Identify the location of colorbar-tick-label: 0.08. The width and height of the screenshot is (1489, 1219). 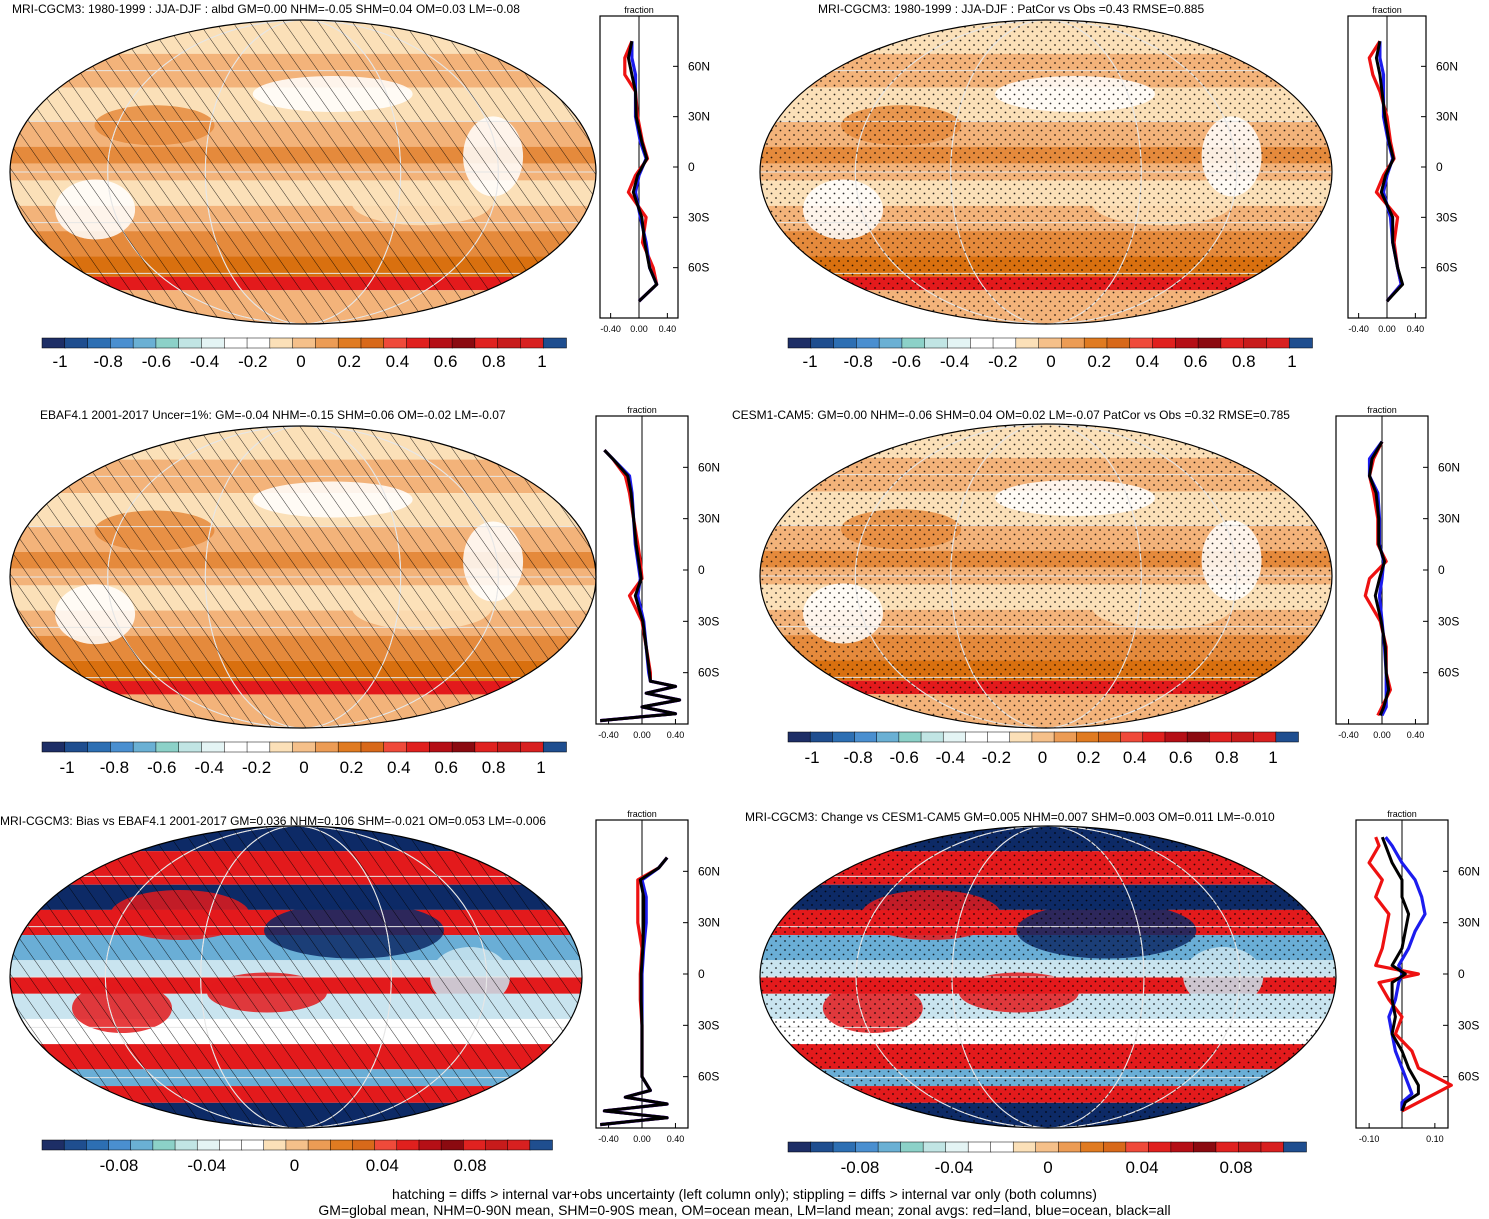
(470, 1165).